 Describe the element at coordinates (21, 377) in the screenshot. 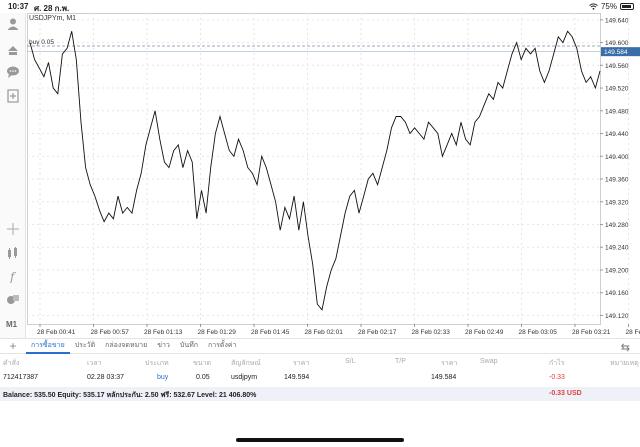

I see `cell-order: 712417387` at that location.